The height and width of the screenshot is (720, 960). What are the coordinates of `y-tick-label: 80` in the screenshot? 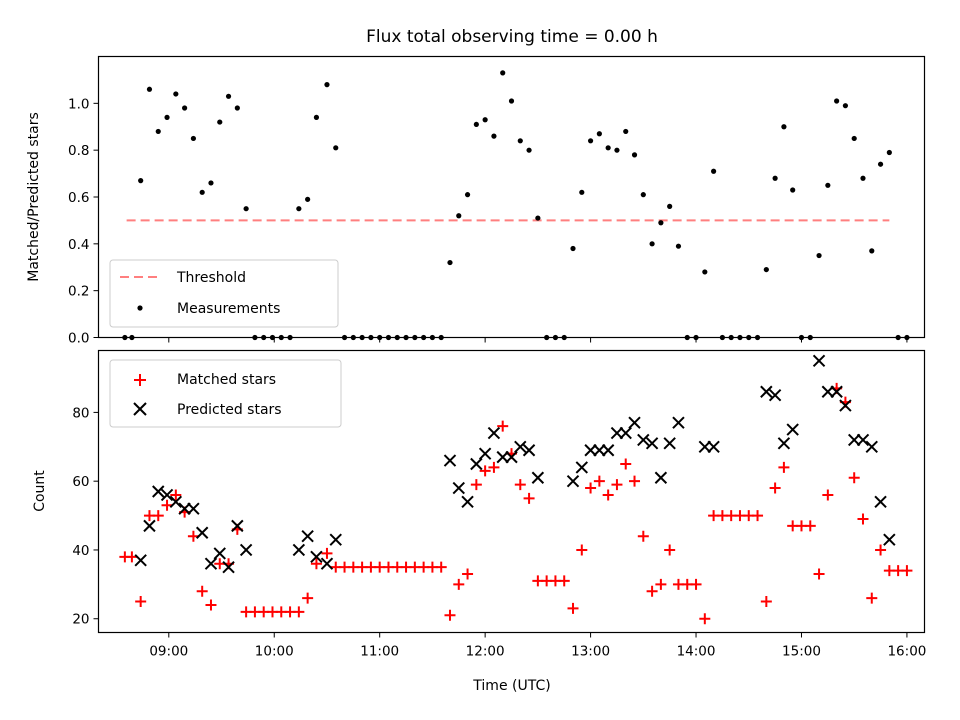 It's located at (80, 413).